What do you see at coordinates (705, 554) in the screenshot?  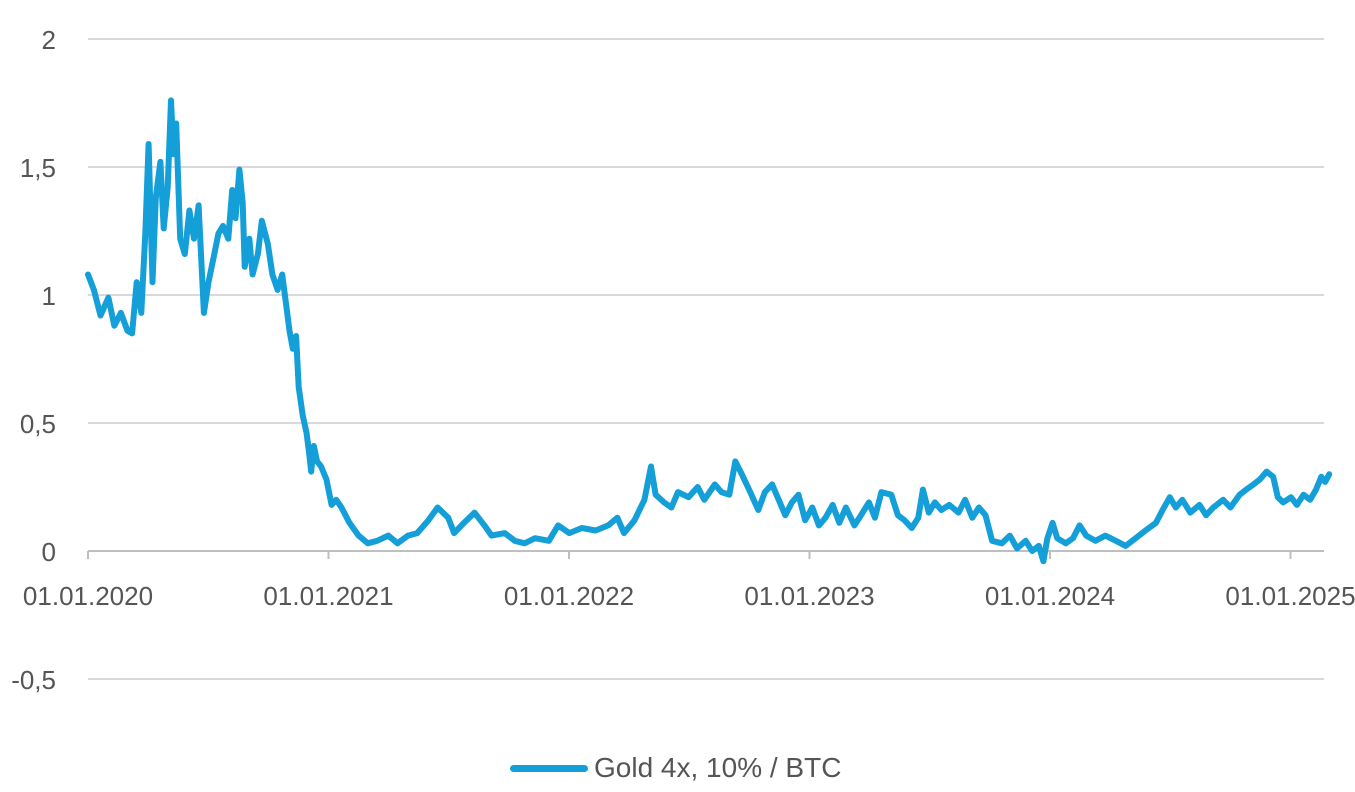 I see `x-axis` at bounding box center [705, 554].